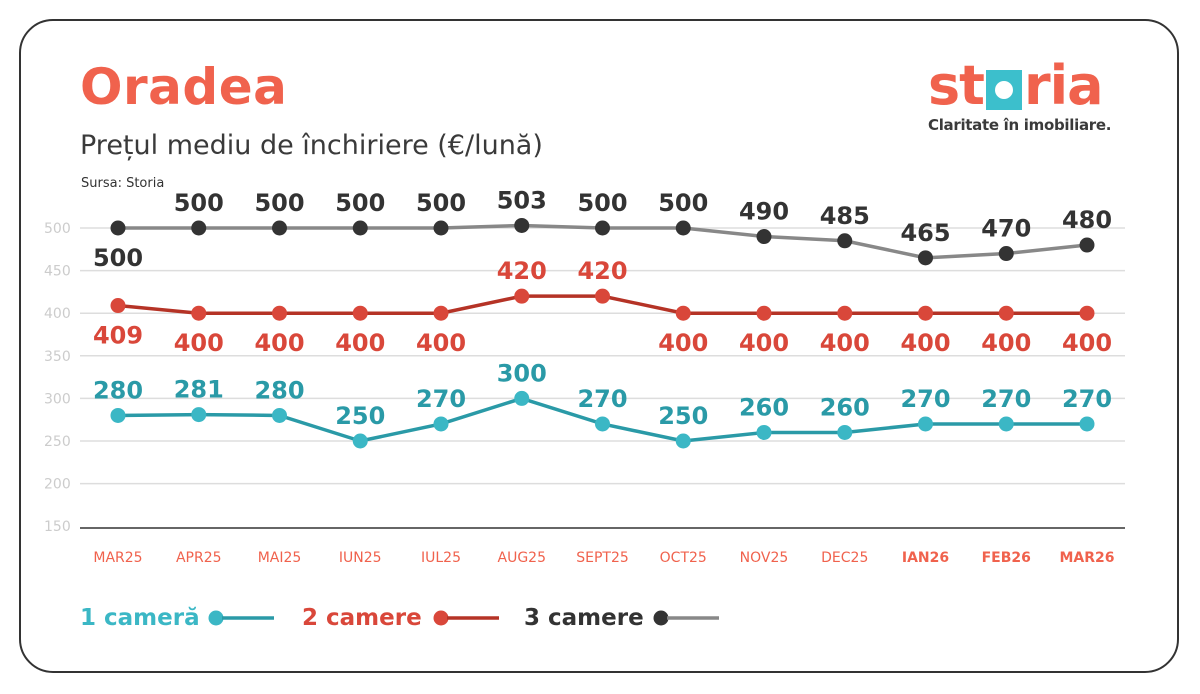  I want to click on data-label: 409, so click(118, 336).